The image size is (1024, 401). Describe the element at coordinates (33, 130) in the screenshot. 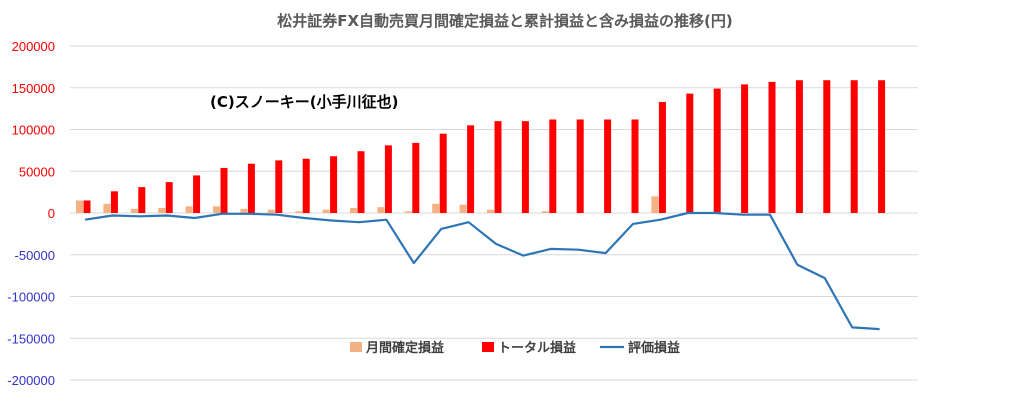

I see `y-tick-label: 100000` at that location.